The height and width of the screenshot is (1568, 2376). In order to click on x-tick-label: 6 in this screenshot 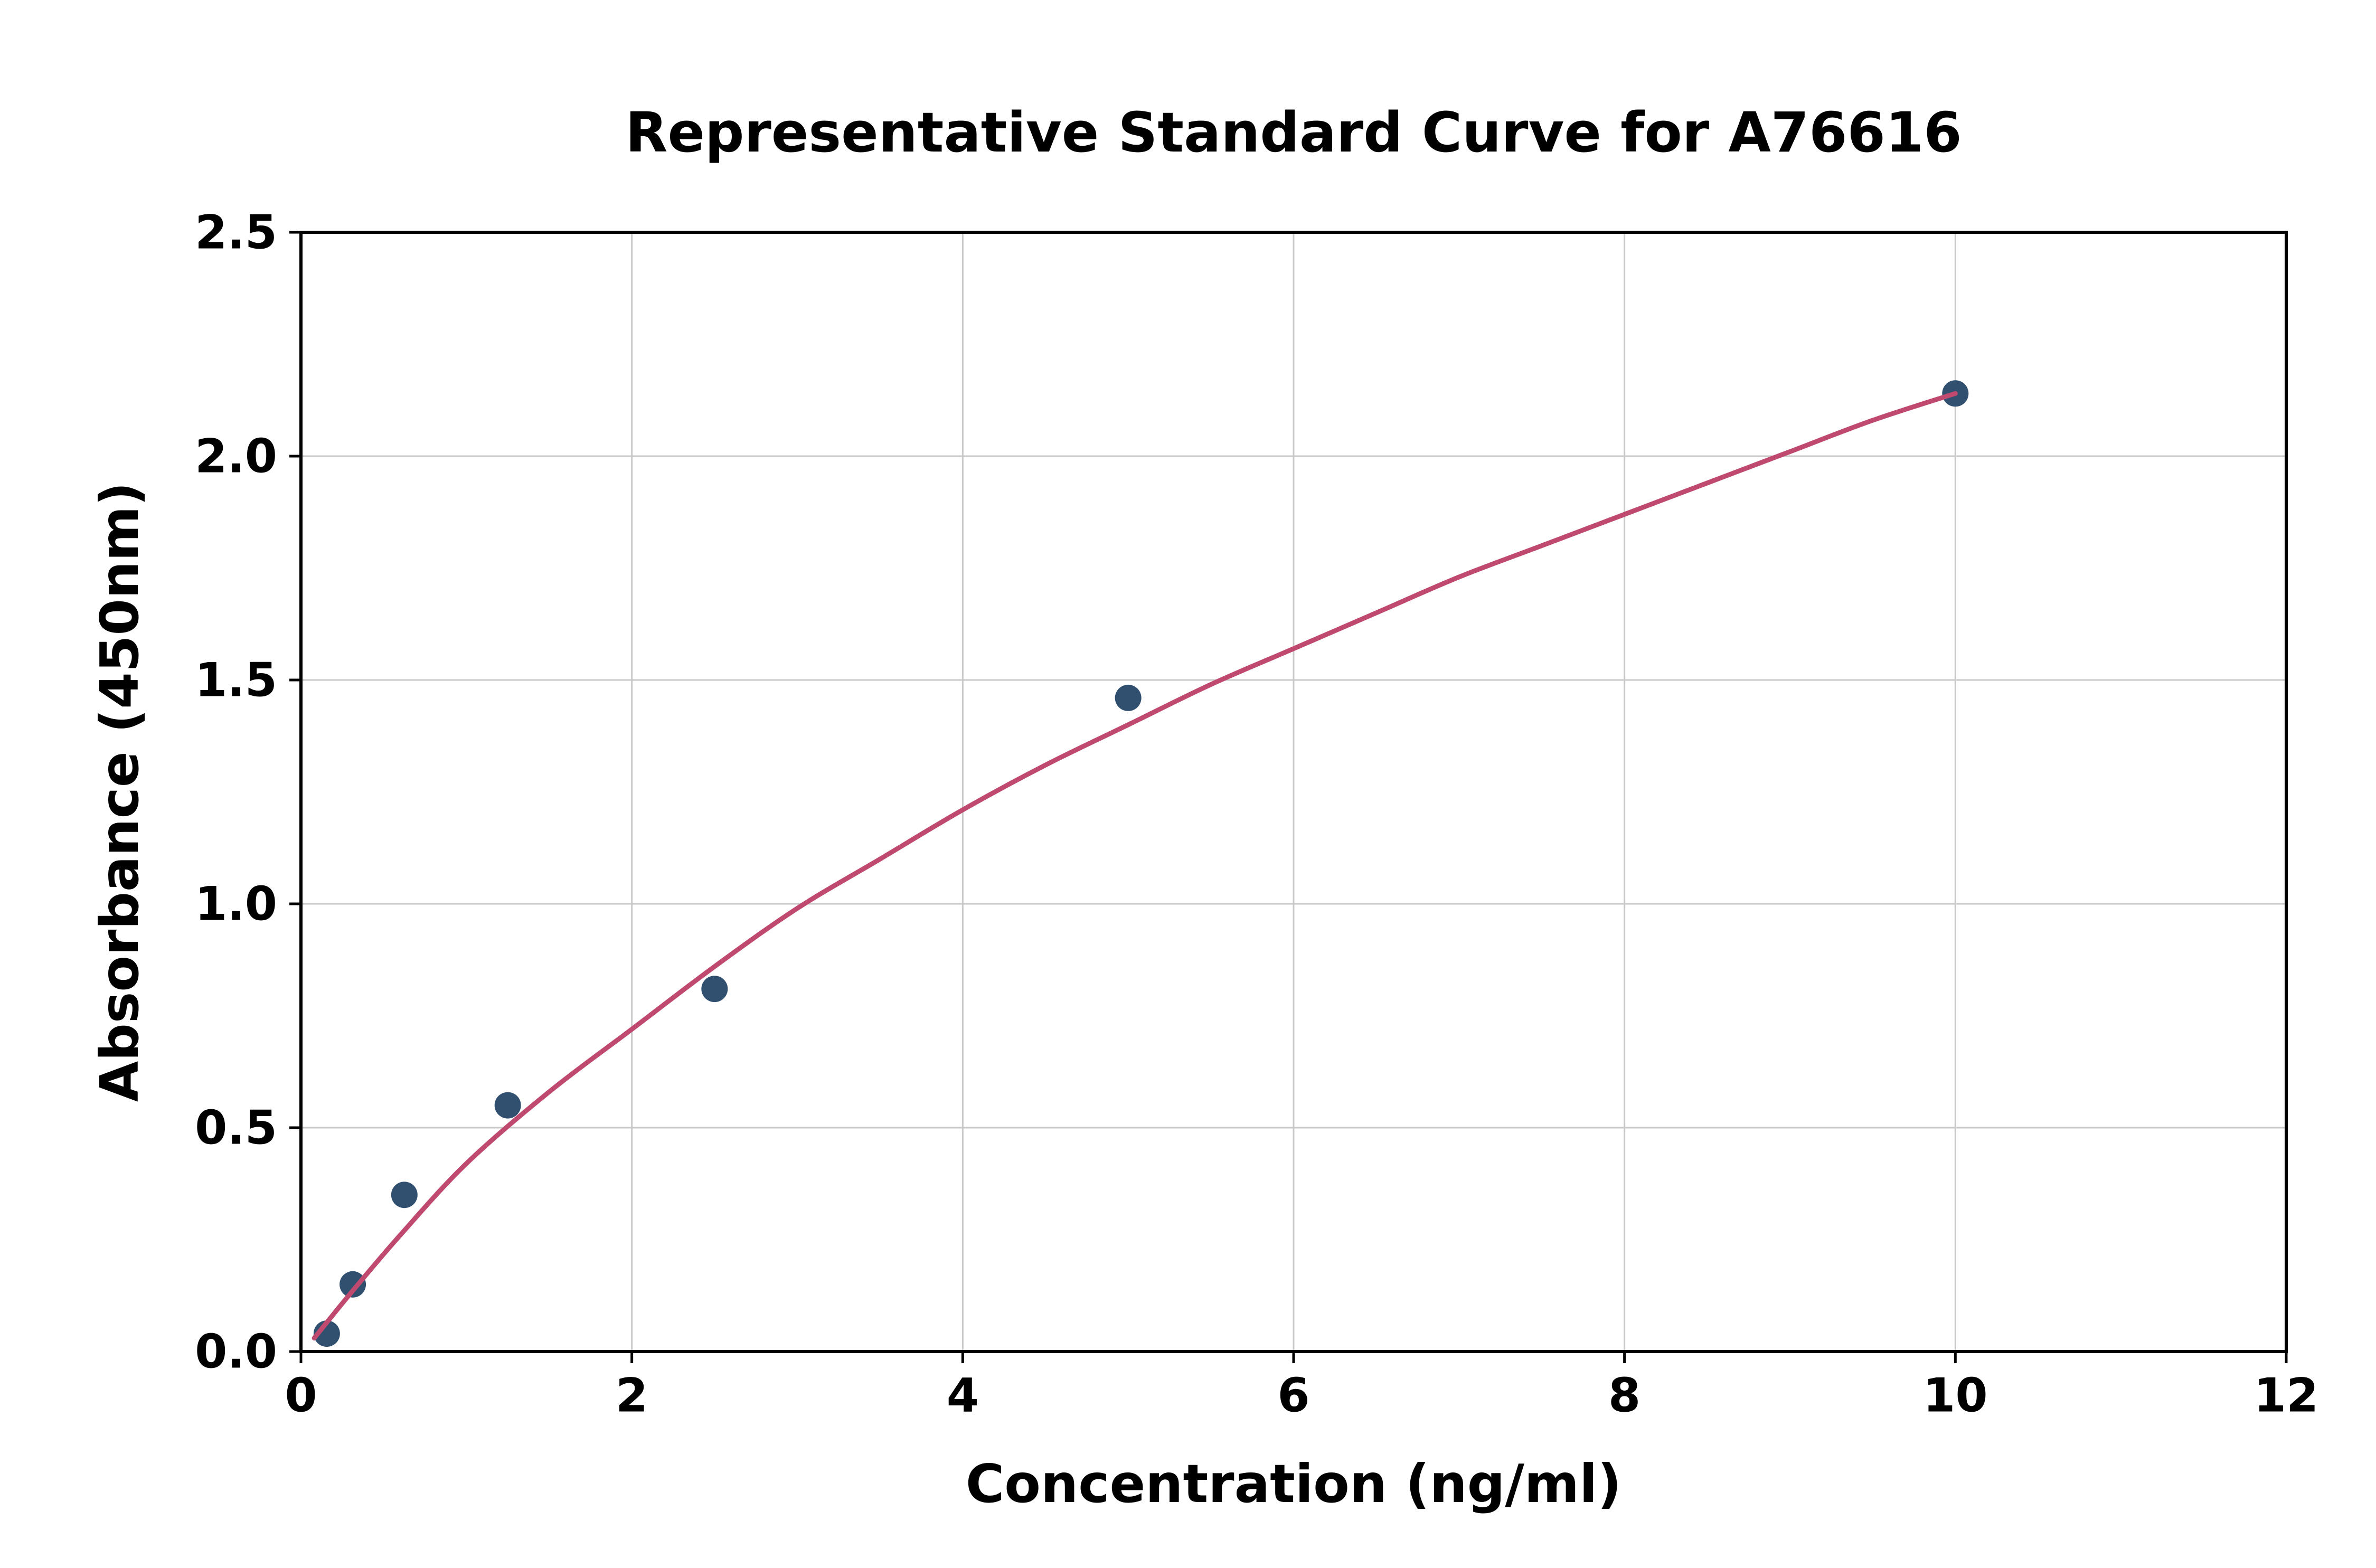, I will do `click(1293, 1395)`.